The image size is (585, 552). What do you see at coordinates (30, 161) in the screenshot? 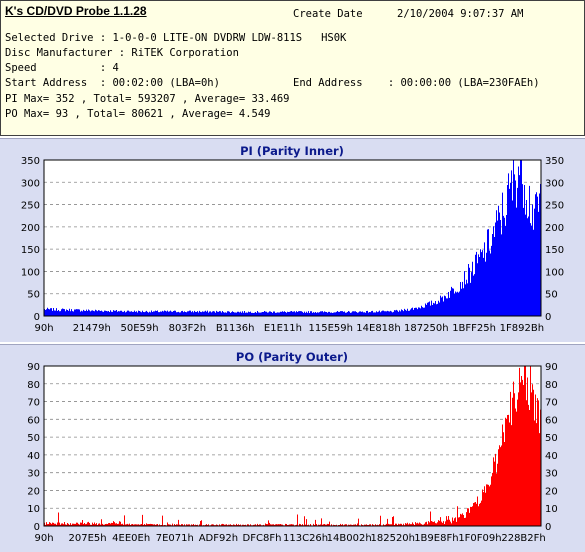
I see `y-tick-label-left: 350` at bounding box center [30, 161].